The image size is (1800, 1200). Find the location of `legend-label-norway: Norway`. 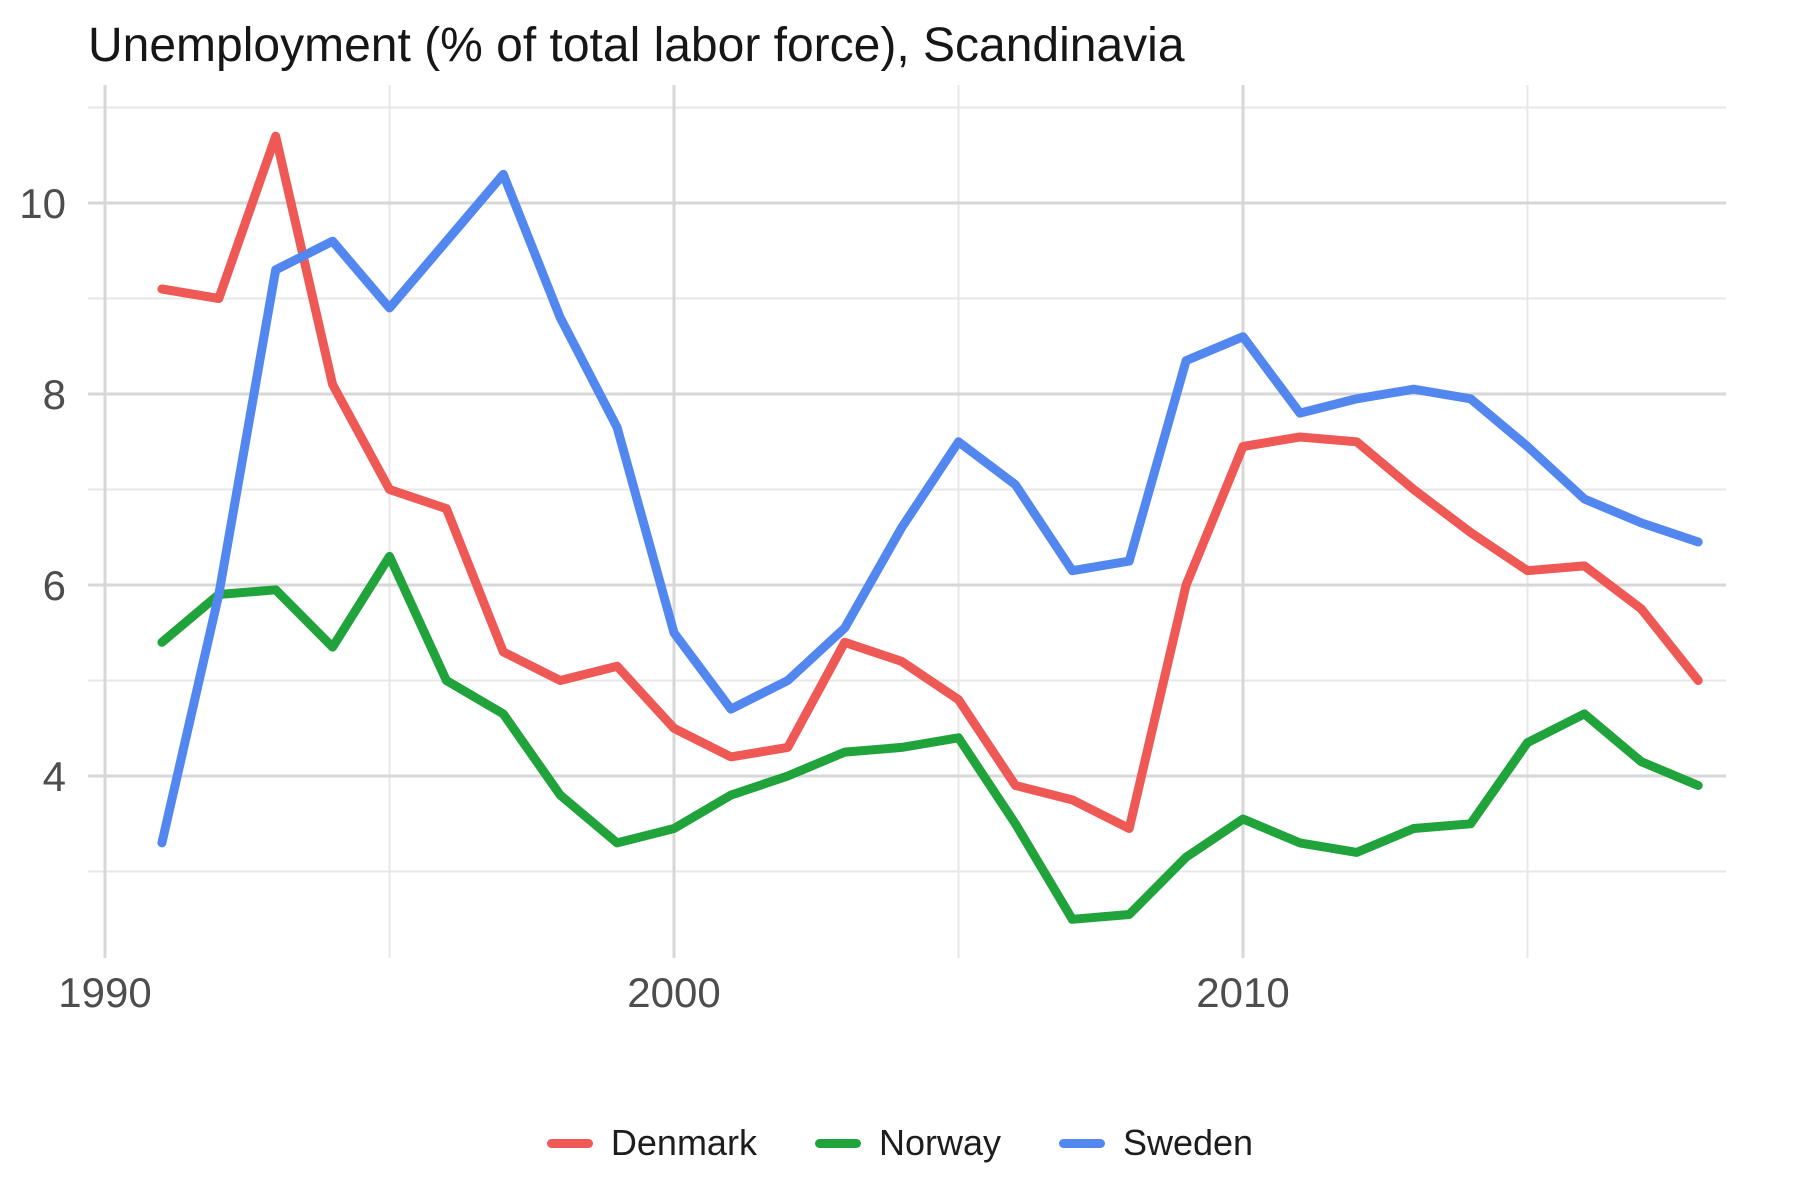

legend-label-norway: Norway is located at coordinates (939, 1142).